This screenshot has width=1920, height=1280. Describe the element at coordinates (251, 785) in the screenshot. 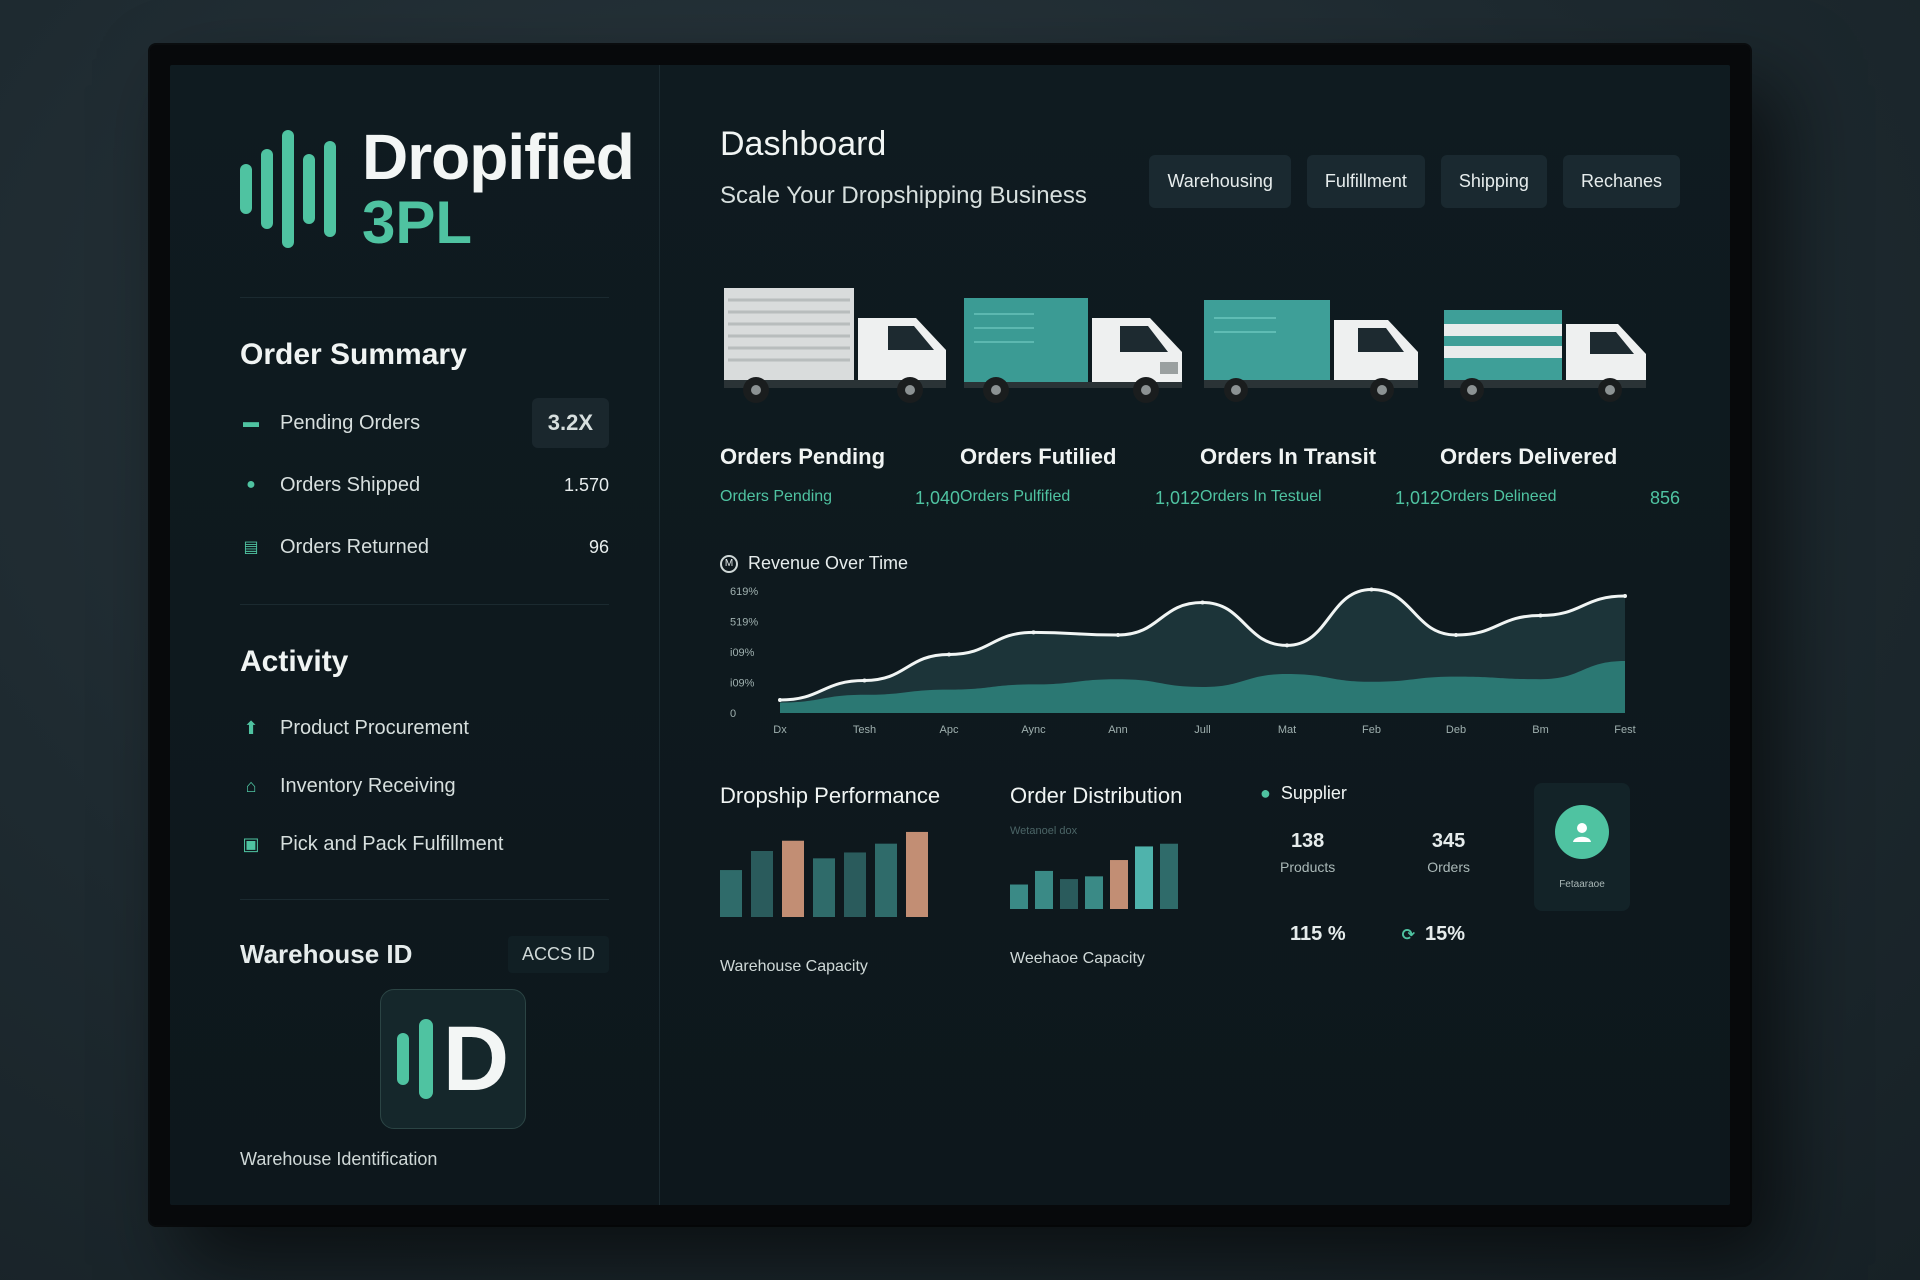

I see `warehouse-icon: ⌂` at that location.